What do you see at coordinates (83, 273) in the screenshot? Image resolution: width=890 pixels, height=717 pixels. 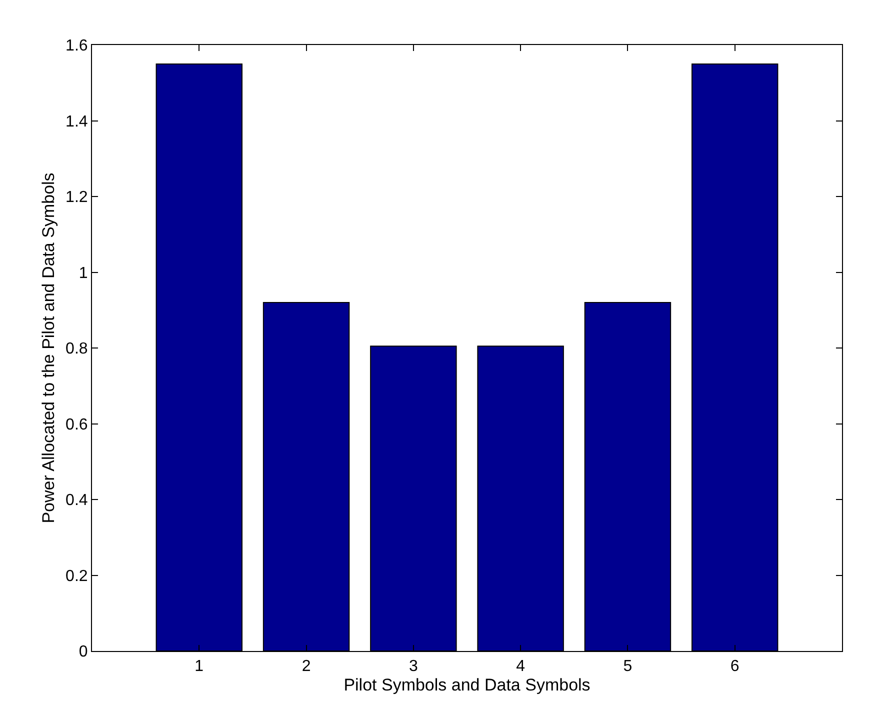 I see `y-tick-label: 1` at bounding box center [83, 273].